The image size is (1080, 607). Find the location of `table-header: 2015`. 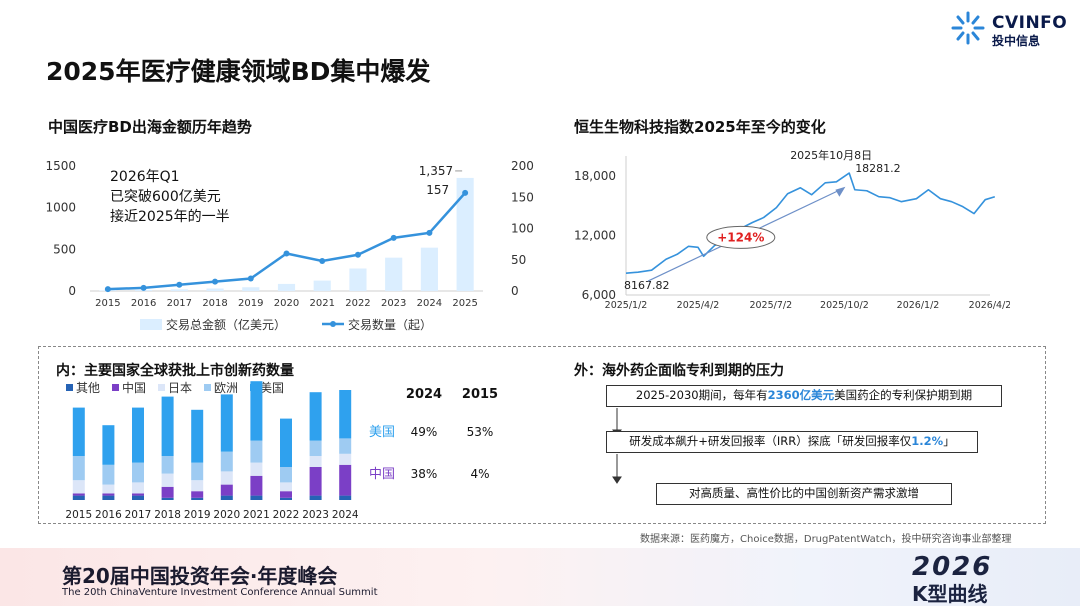

table-header: 2015 is located at coordinates (480, 394).